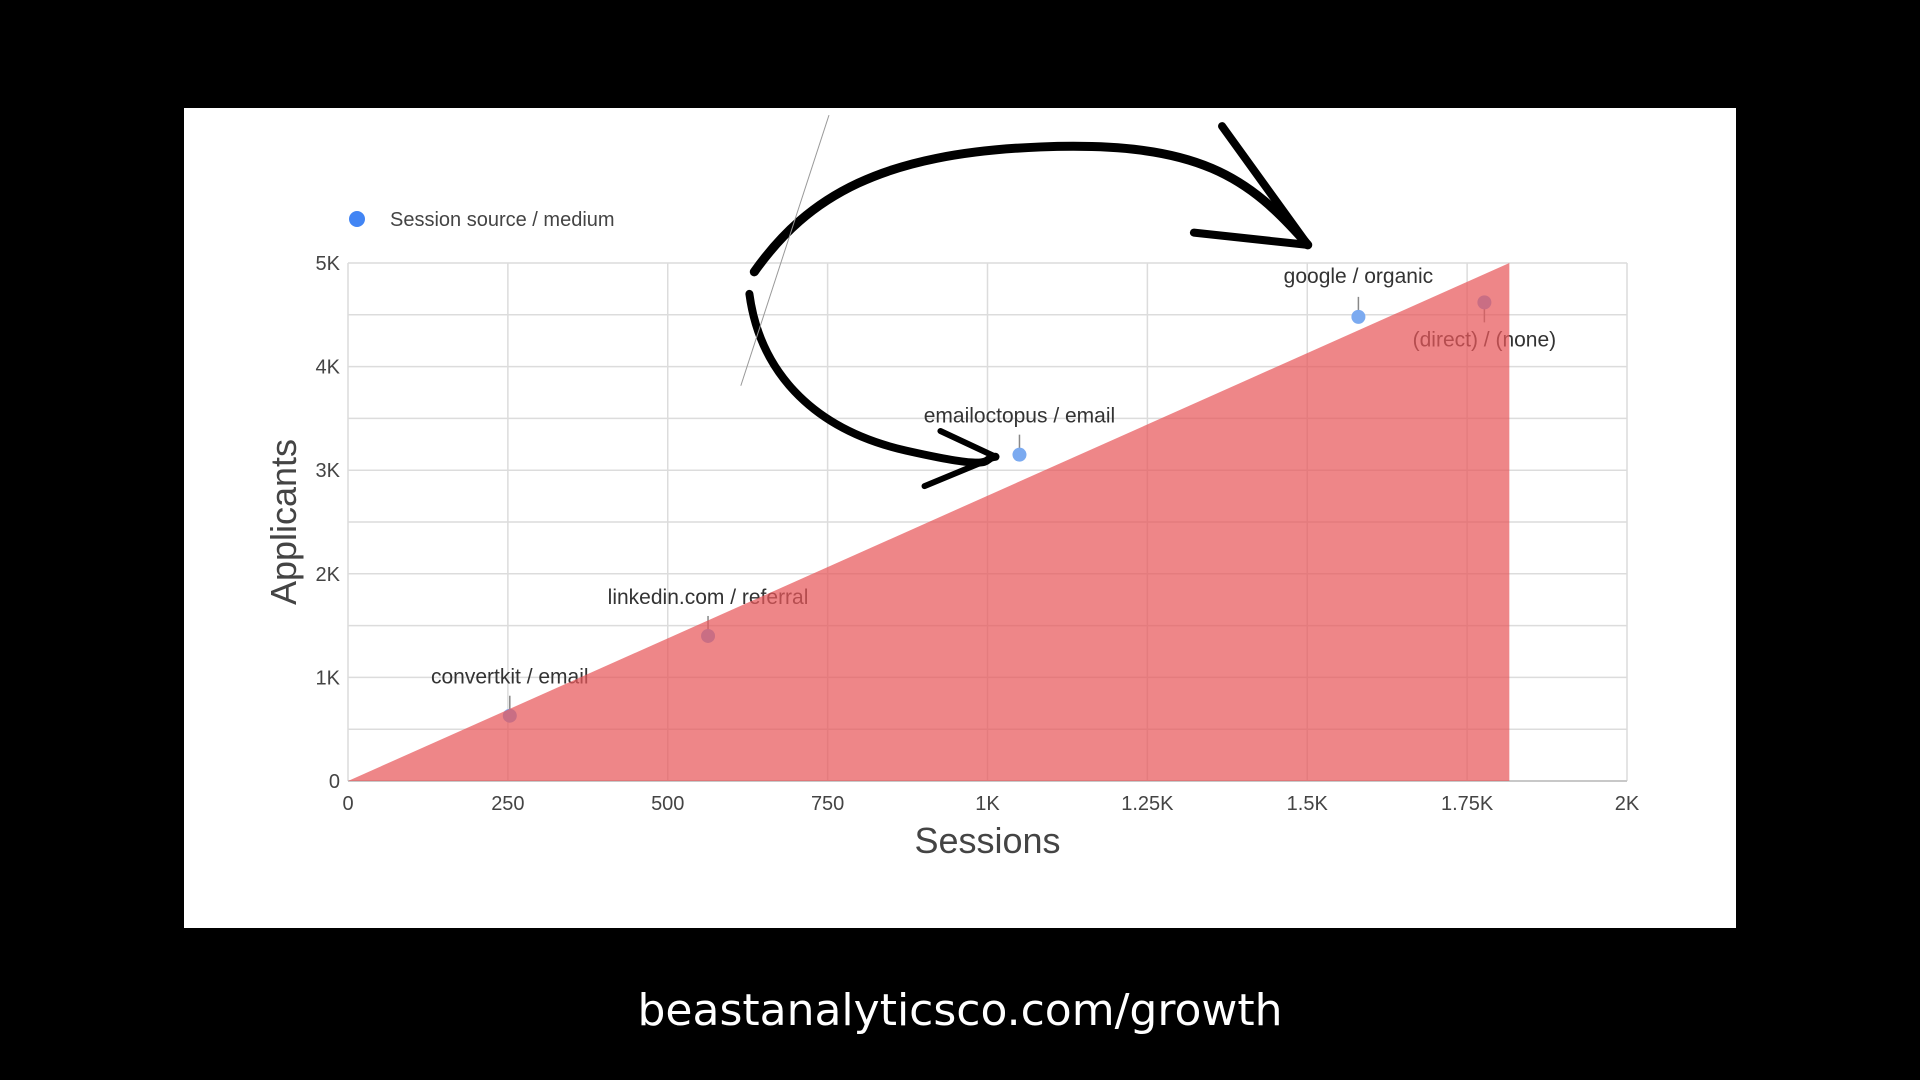 Image resolution: width=1920 pixels, height=1080 pixels. I want to click on data-point-label: emailoctopus / email, so click(1019, 416).